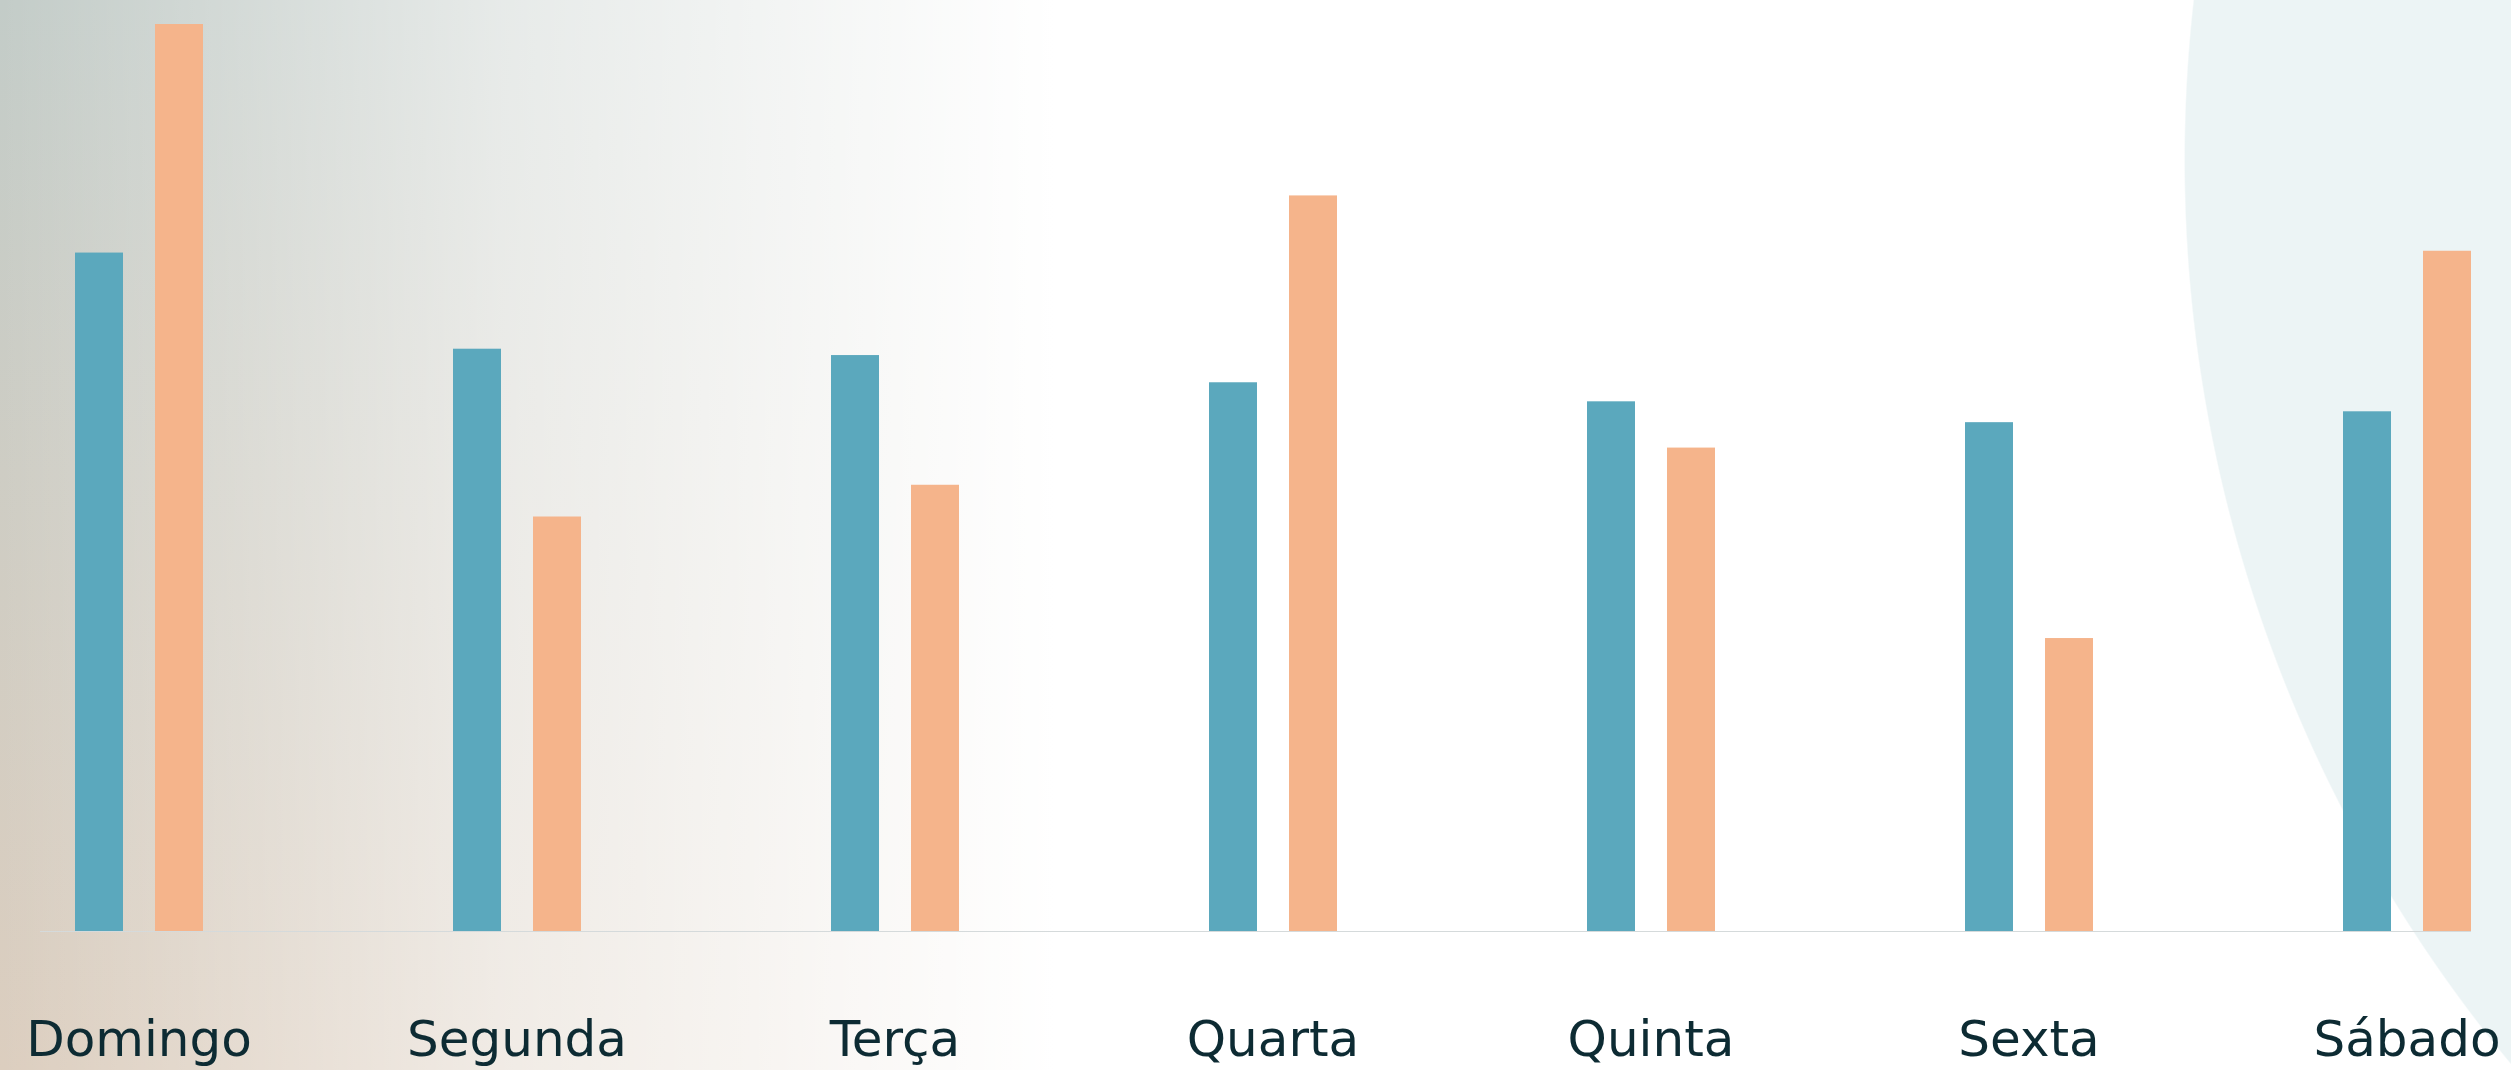  What do you see at coordinates (1651, 1039) in the screenshot?
I see `x-tick-label: Quinta` at bounding box center [1651, 1039].